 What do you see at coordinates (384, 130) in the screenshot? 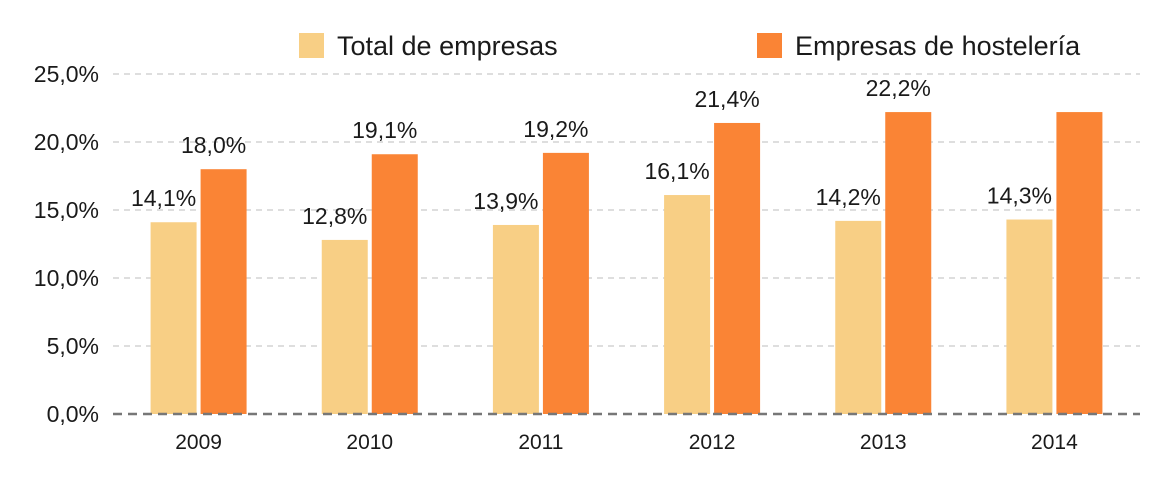
I see `data-label: 19,1%` at bounding box center [384, 130].